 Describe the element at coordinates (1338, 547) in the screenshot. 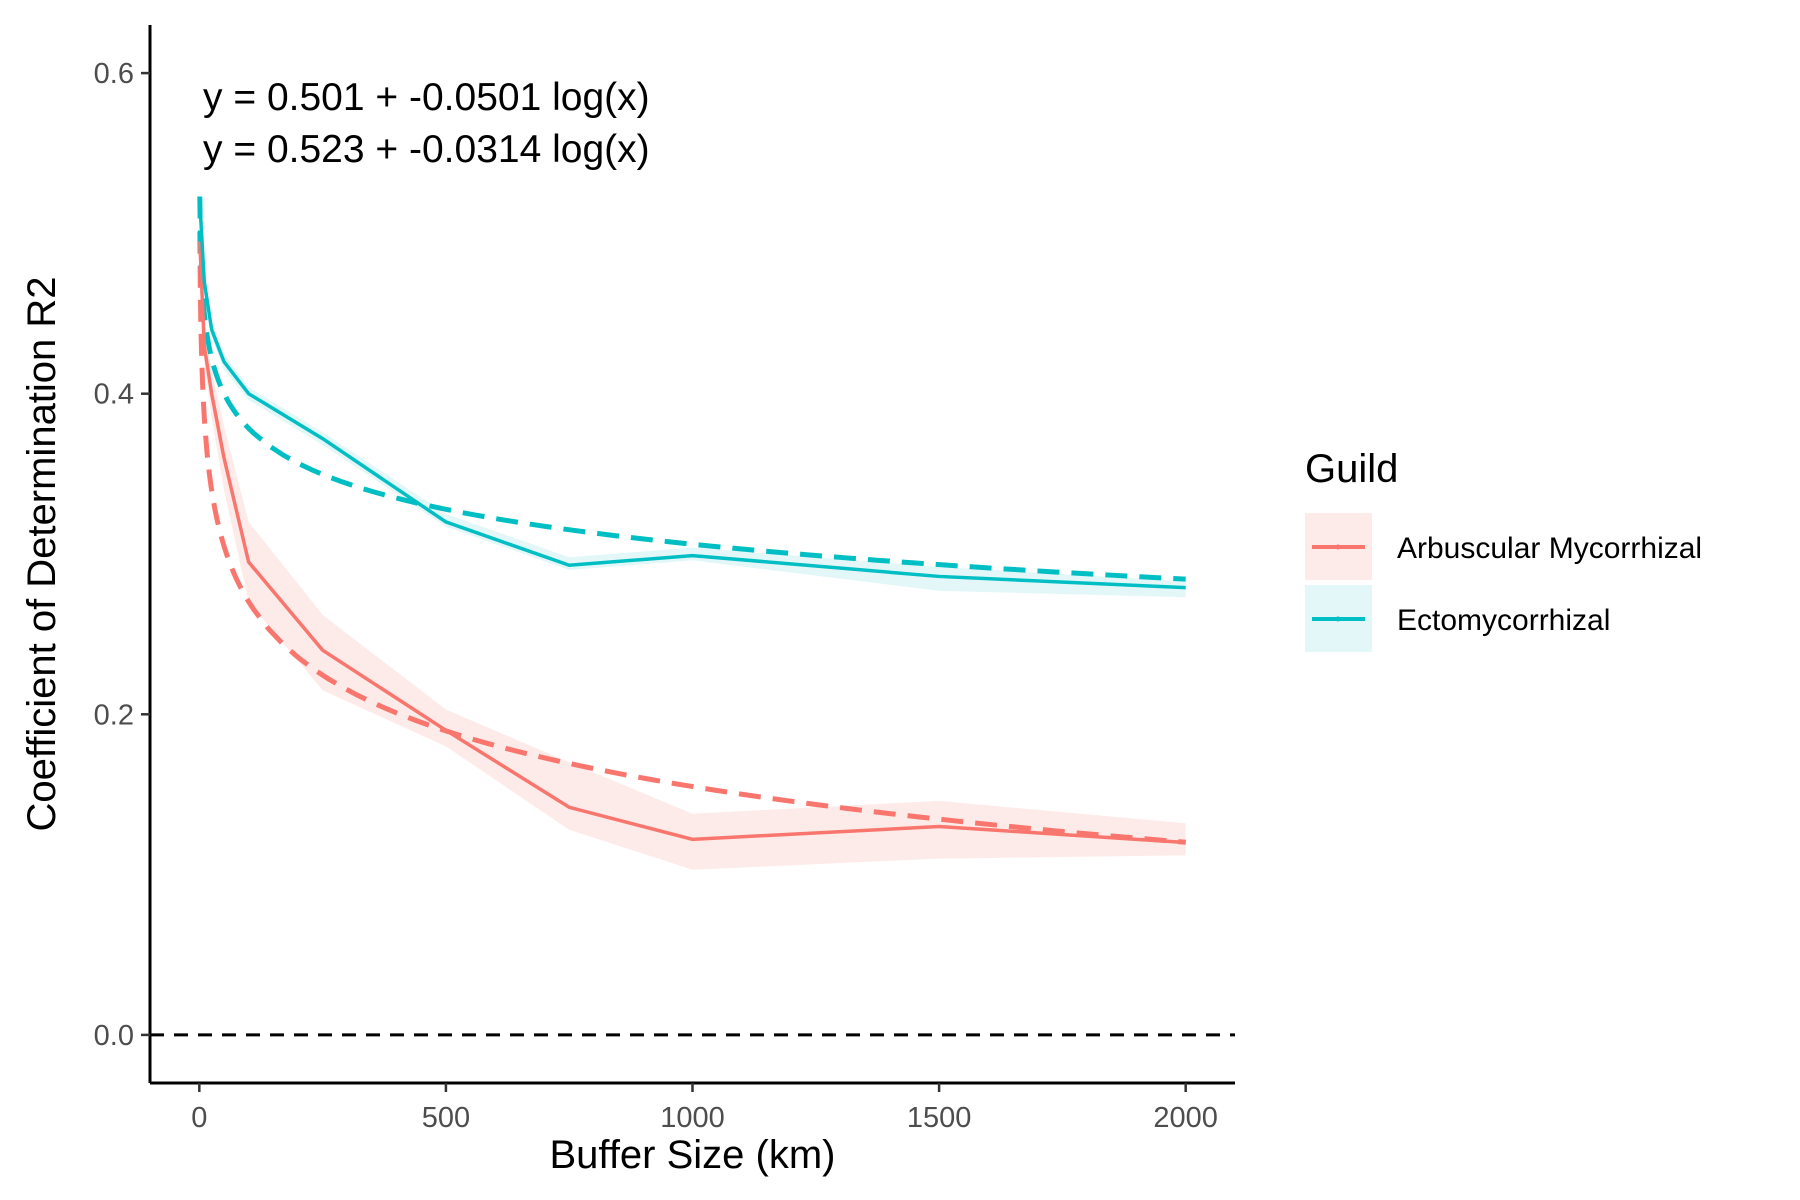

I see `legend-key-point-arbuscular` at that location.